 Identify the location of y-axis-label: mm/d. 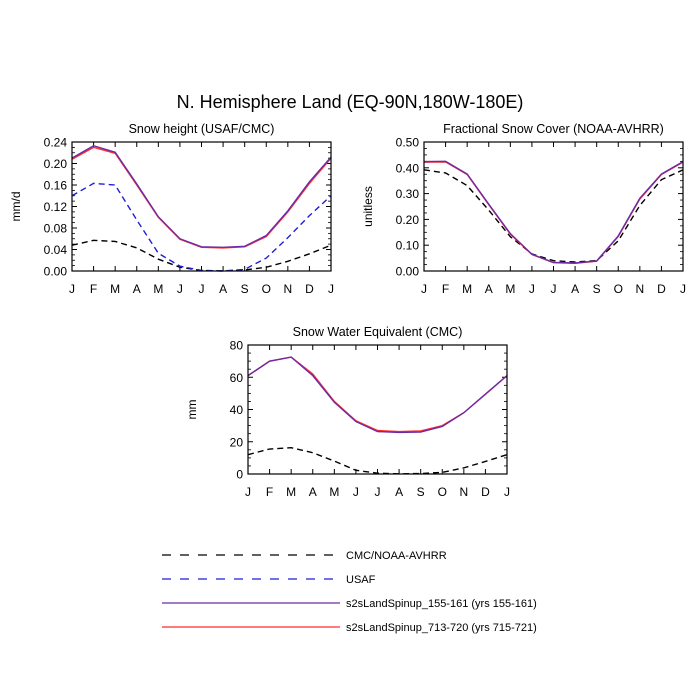
(16, 207).